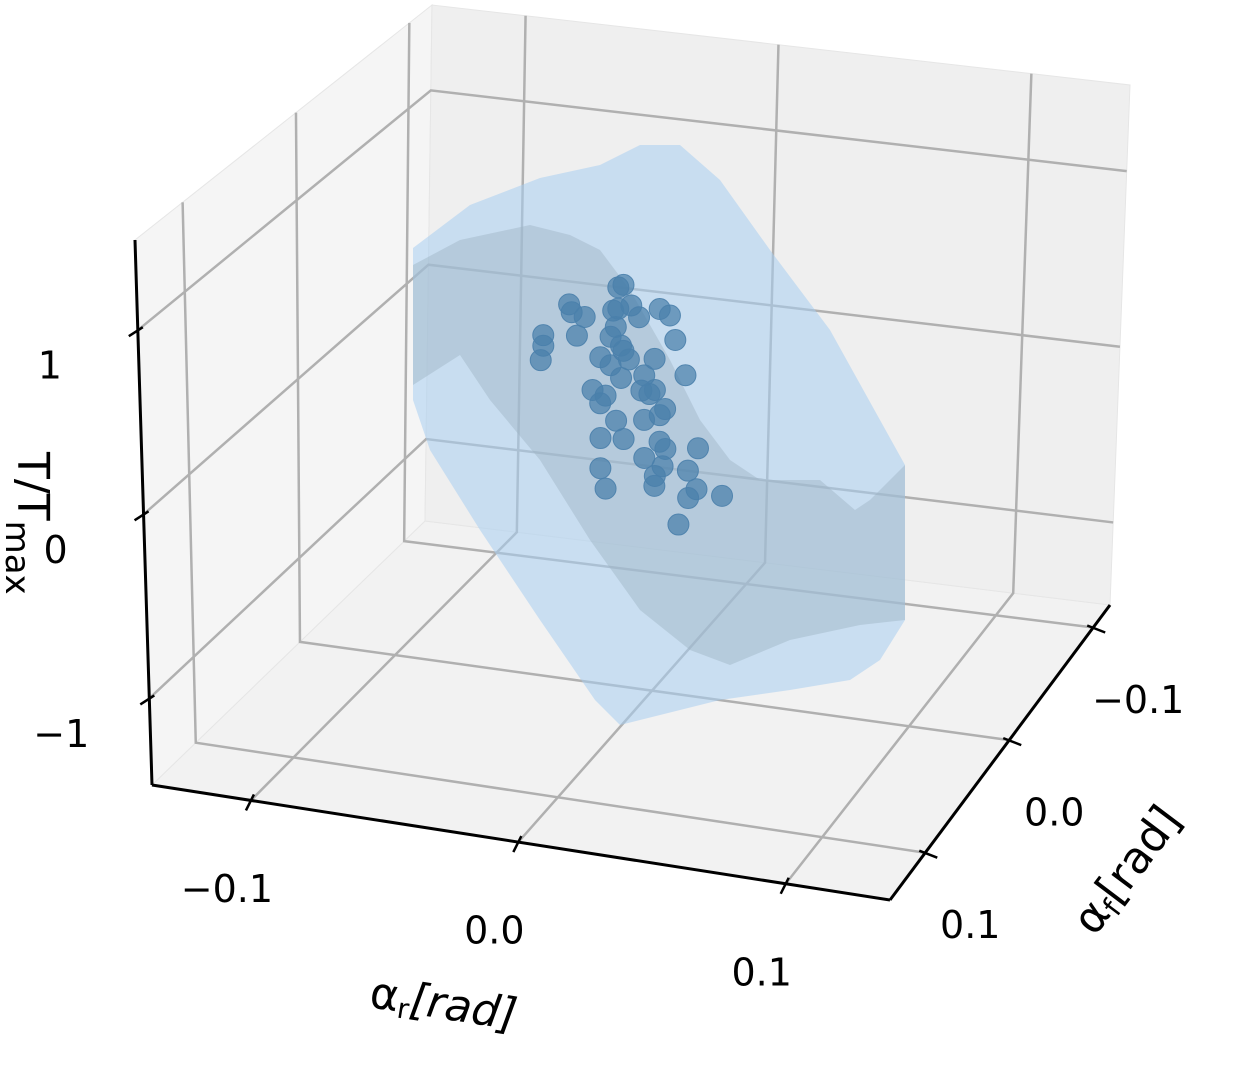  Describe the element at coordinates (32, 486) in the screenshot. I see `z-label-symbol: T/T` at that location.